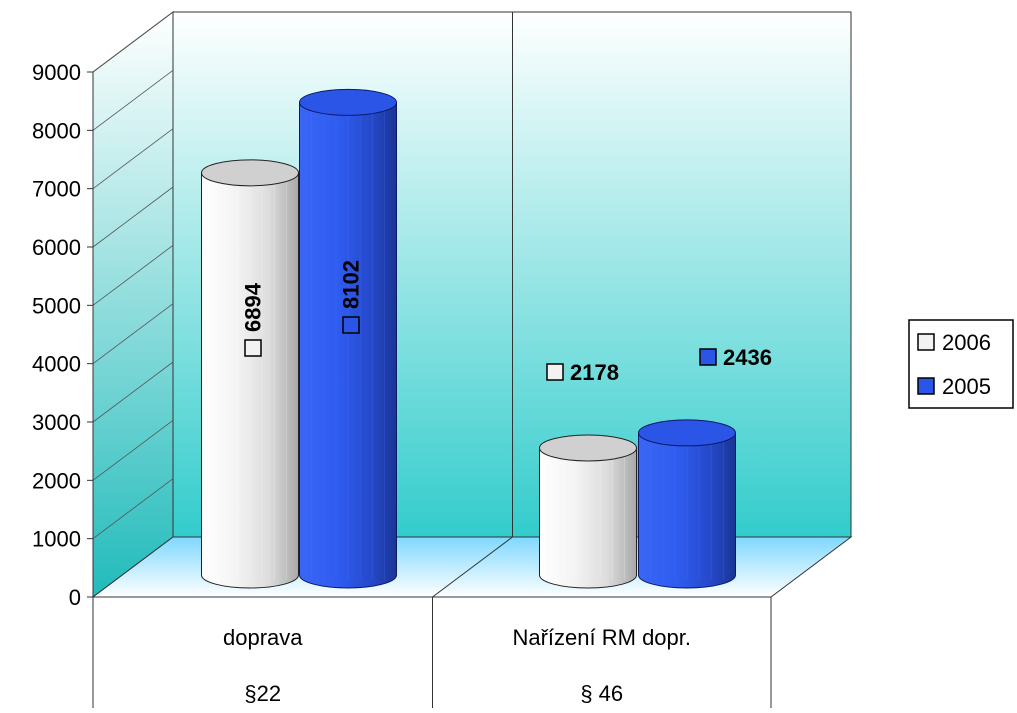  Describe the element at coordinates (253, 307) in the screenshot. I see `data-label-text: 6894` at that location.